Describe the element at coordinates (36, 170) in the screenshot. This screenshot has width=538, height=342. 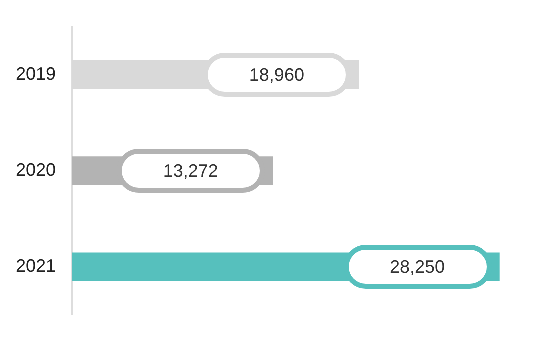
I see `y-tick-label: 2020` at that location.